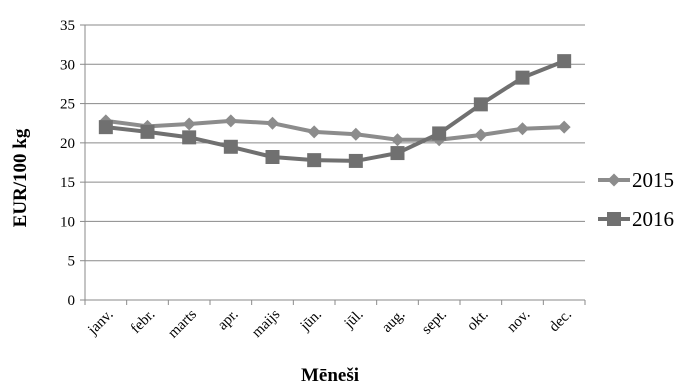 Image resolution: width=690 pixels, height=387 pixels. I want to click on y-tick-label: 10, so click(67, 222).